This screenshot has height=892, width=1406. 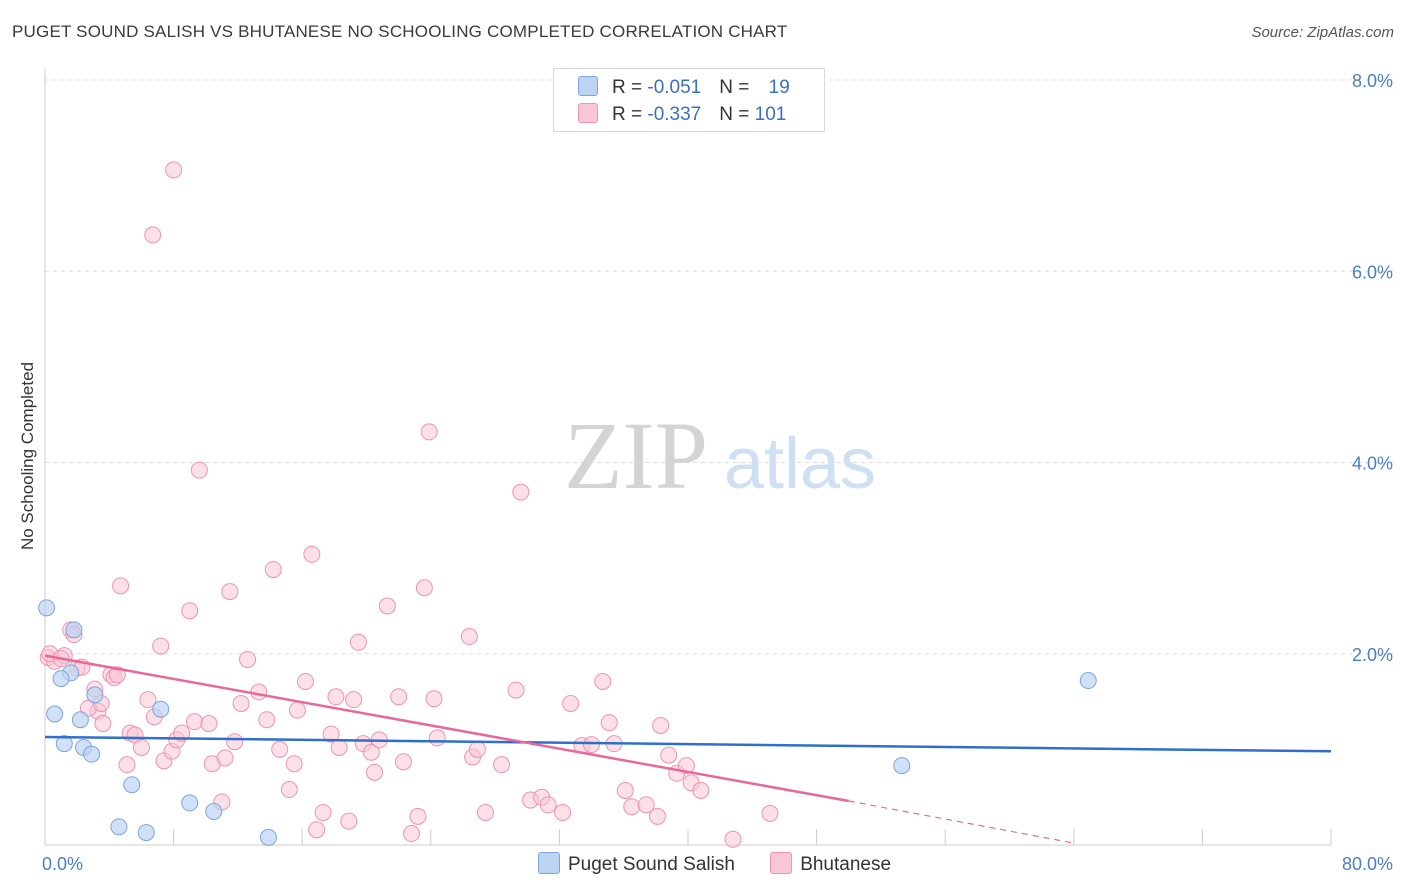 I want to click on legend-n-value: 19, so click(x=779, y=87).